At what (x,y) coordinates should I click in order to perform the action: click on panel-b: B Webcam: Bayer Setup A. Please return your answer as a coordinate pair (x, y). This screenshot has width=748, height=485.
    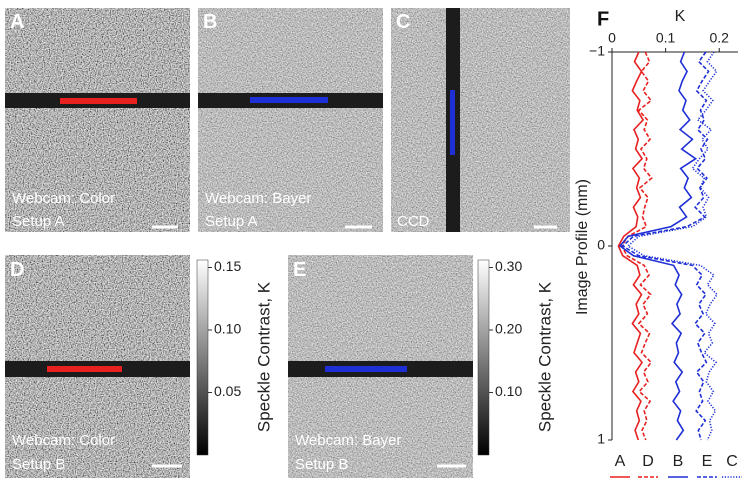
    Looking at the image, I should click on (290, 120).